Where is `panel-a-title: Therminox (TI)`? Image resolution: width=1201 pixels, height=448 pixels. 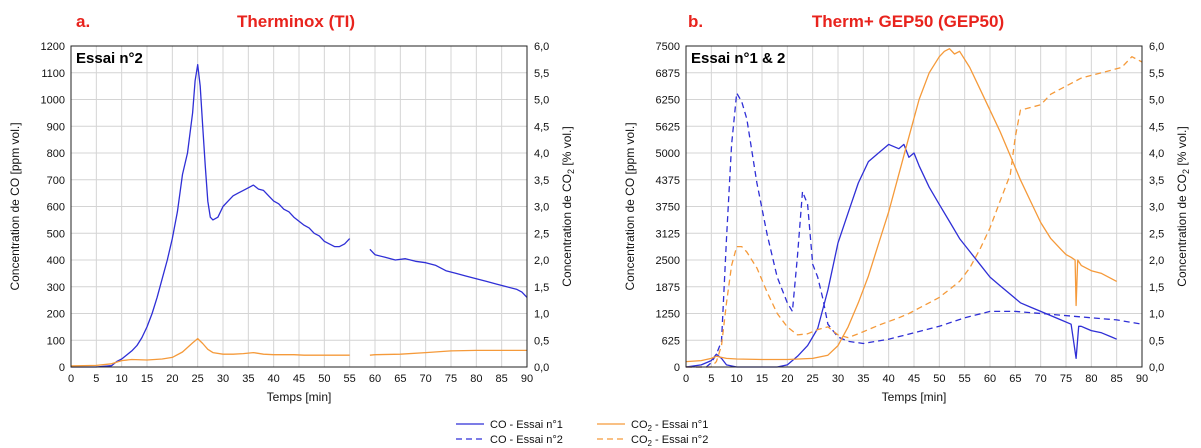 panel-a-title: Therminox (TI) is located at coordinates (296, 21).